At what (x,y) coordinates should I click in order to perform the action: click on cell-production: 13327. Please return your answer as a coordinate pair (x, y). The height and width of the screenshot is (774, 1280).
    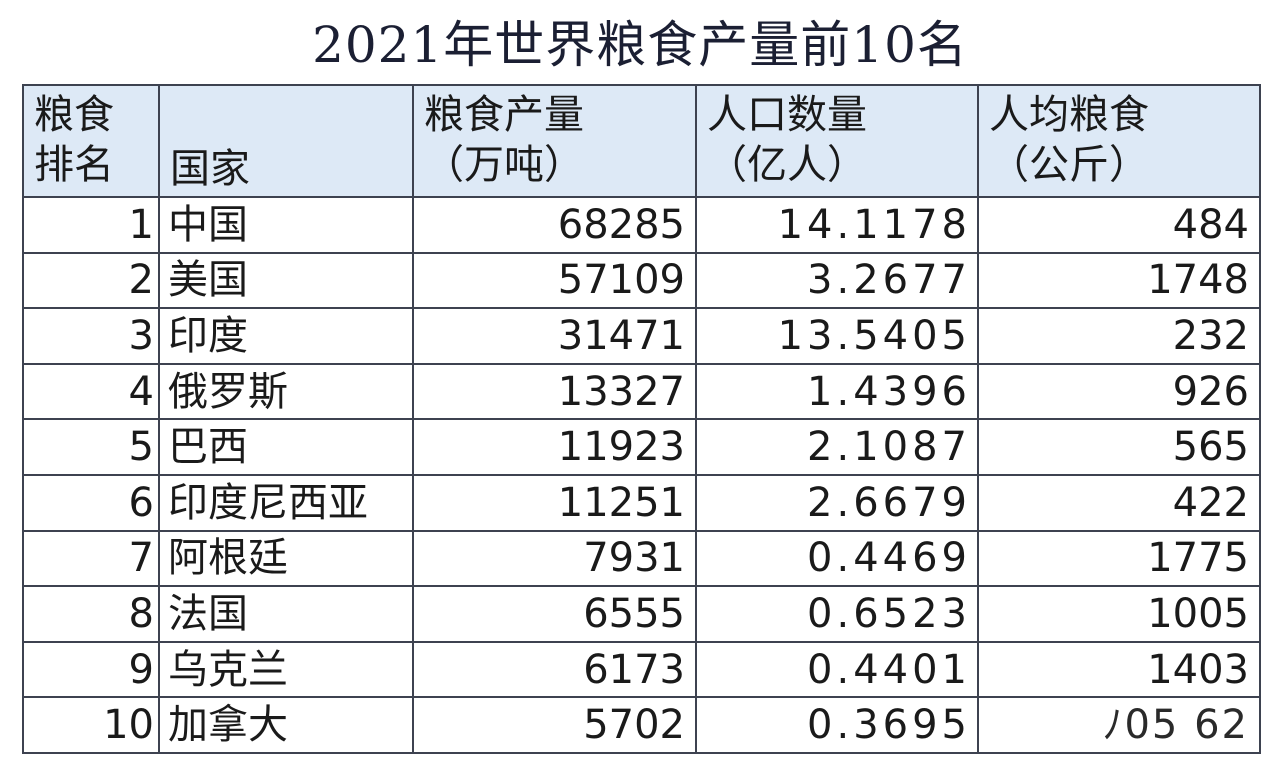
    Looking at the image, I should click on (554, 391).